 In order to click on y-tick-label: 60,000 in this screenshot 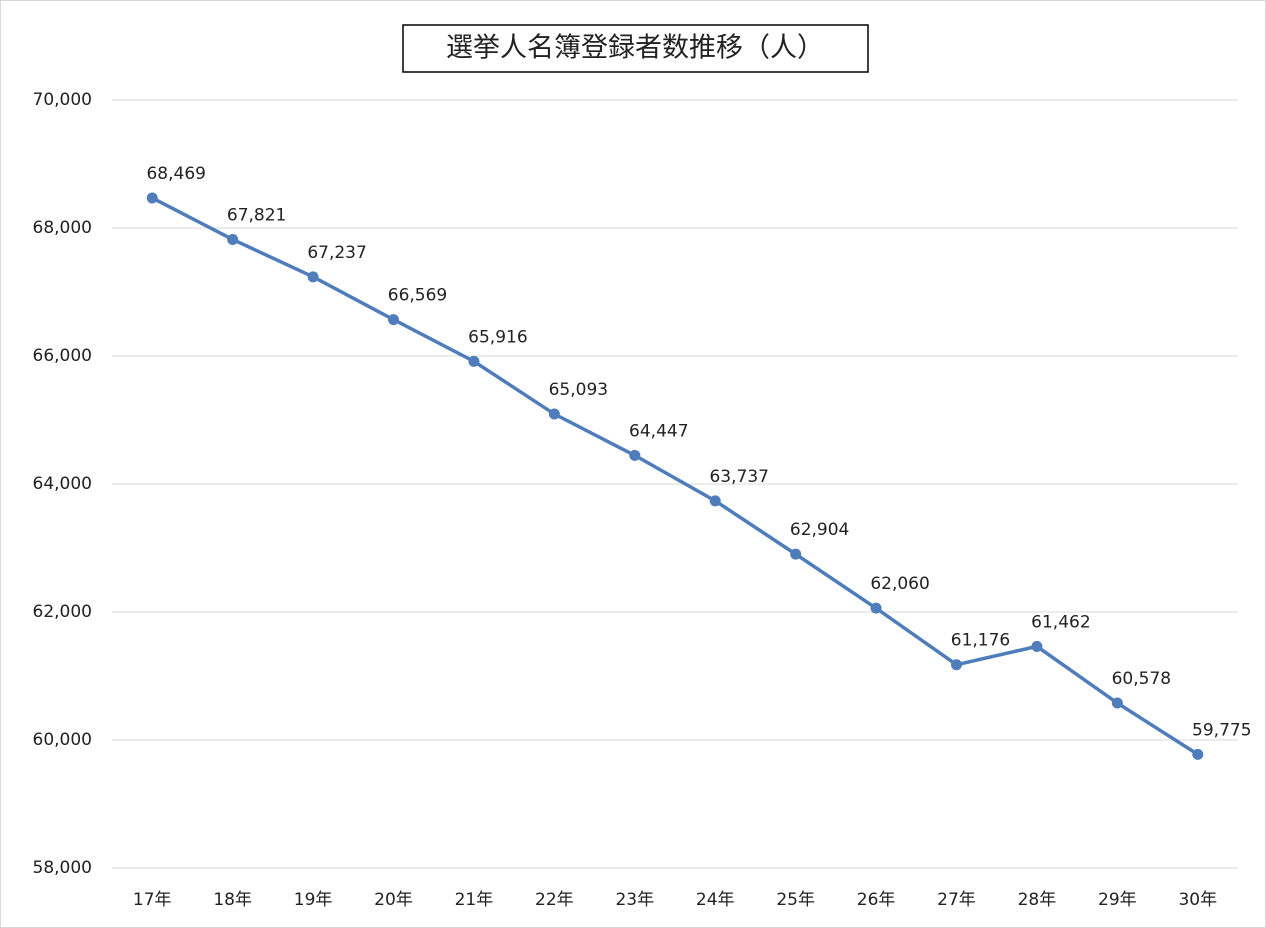, I will do `click(62, 740)`.